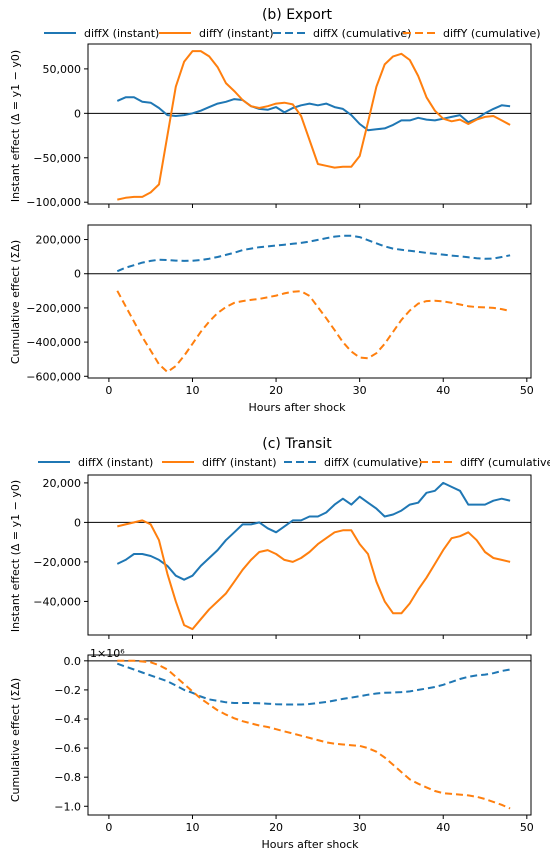 The width and height of the screenshot is (550, 856). What do you see at coordinates (53, 308) in the screenshot?
I see `y-tick-label: −200,000` at bounding box center [53, 308].